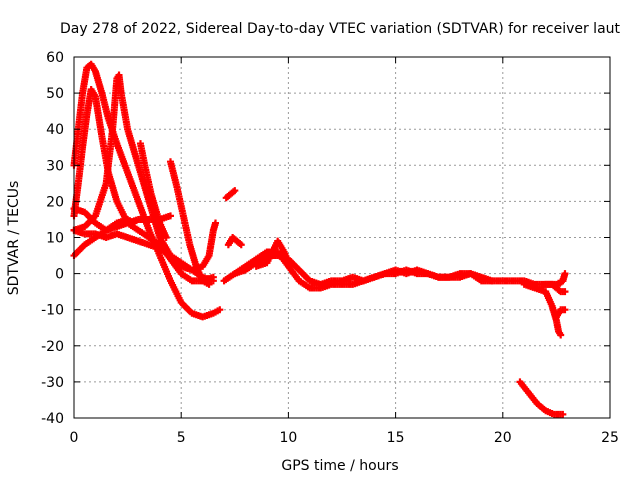  Describe the element at coordinates (52, 419) in the screenshot. I see `y-tick-label: -40` at that location.